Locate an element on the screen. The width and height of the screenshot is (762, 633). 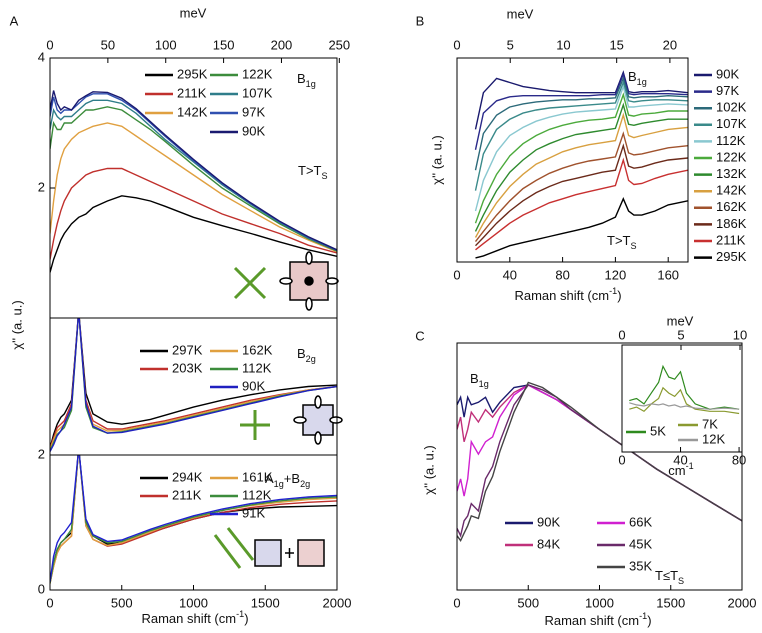
annotation: B2g is located at coordinates (306, 355).